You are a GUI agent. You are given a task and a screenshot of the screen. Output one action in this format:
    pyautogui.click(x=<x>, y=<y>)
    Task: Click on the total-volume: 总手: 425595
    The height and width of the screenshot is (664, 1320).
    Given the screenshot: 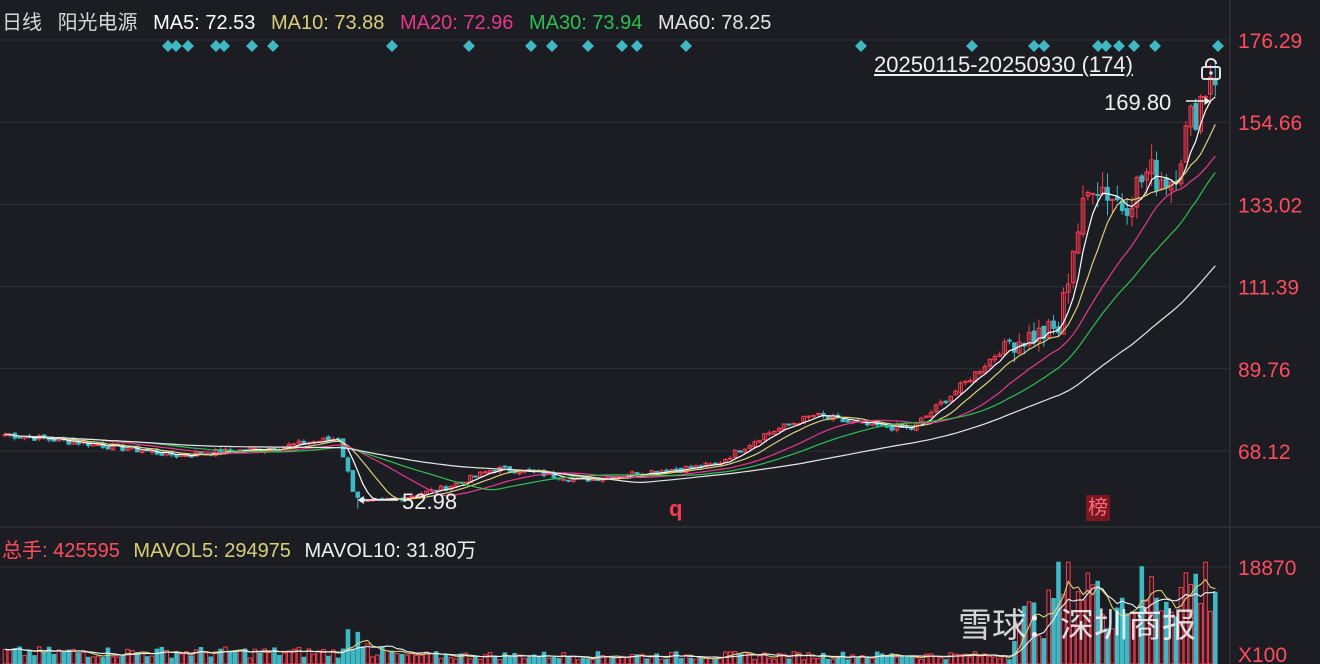 What is the action you would take?
    pyautogui.click(x=61, y=551)
    